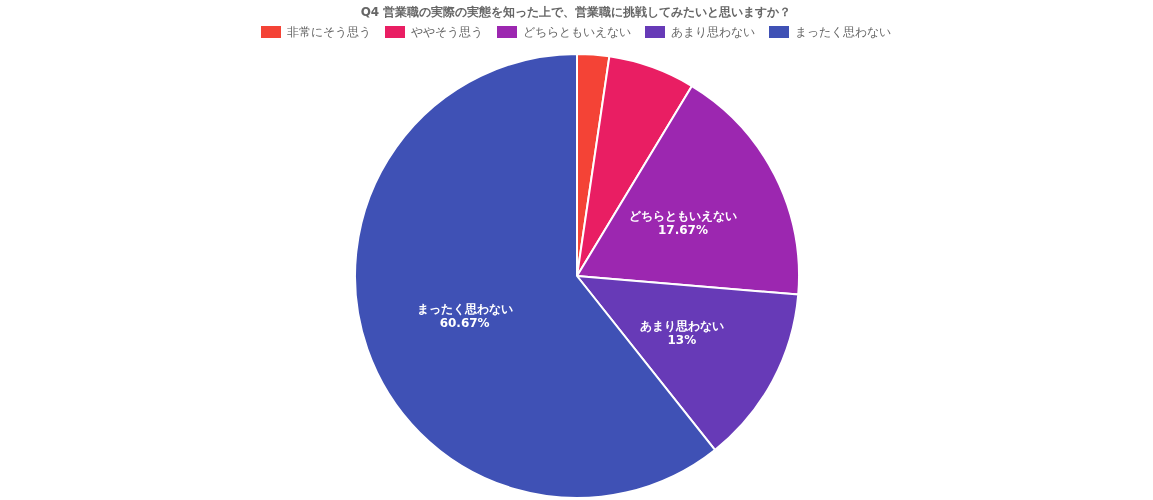 The width and height of the screenshot is (1153, 500). I want to click on slice-label: どちらともいえない, so click(683, 215).